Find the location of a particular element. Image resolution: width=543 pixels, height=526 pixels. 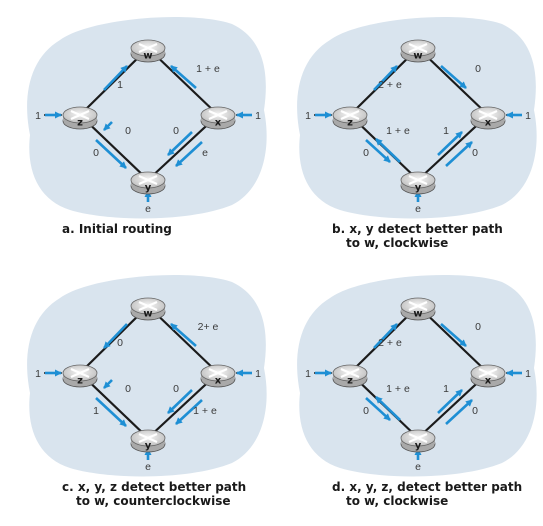

caption-line: x, y, z, detect better path is located at coordinates (436, 487).